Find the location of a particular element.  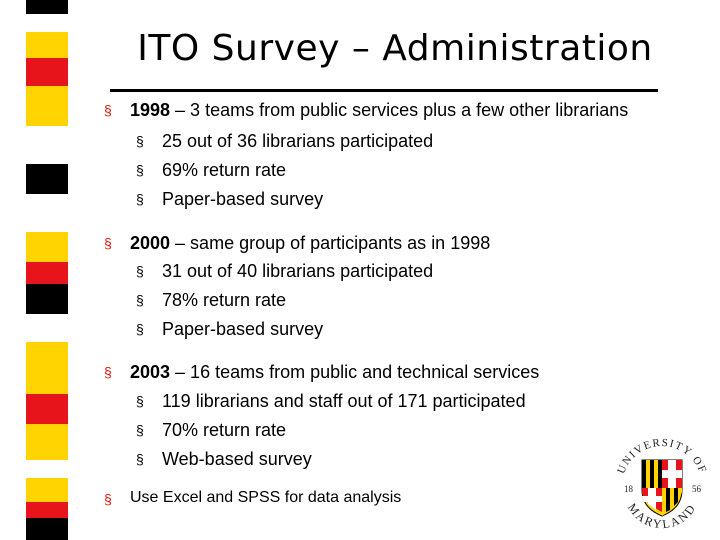

slide-title: ITO Survey – Administration is located at coordinates (395, 48).